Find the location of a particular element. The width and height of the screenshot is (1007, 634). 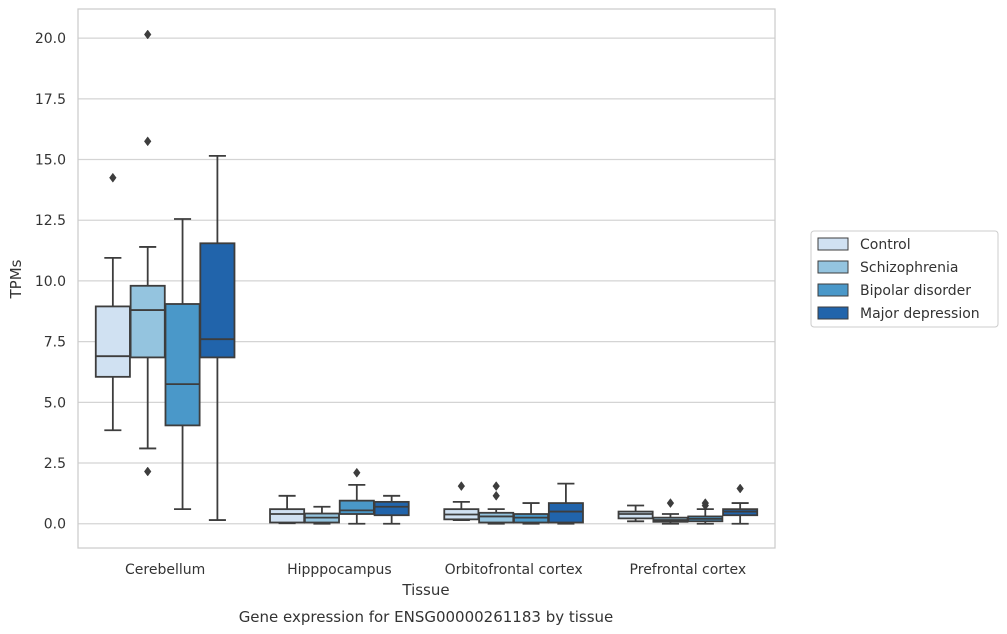

y-tick-label: 12.5 is located at coordinates (50, 221).